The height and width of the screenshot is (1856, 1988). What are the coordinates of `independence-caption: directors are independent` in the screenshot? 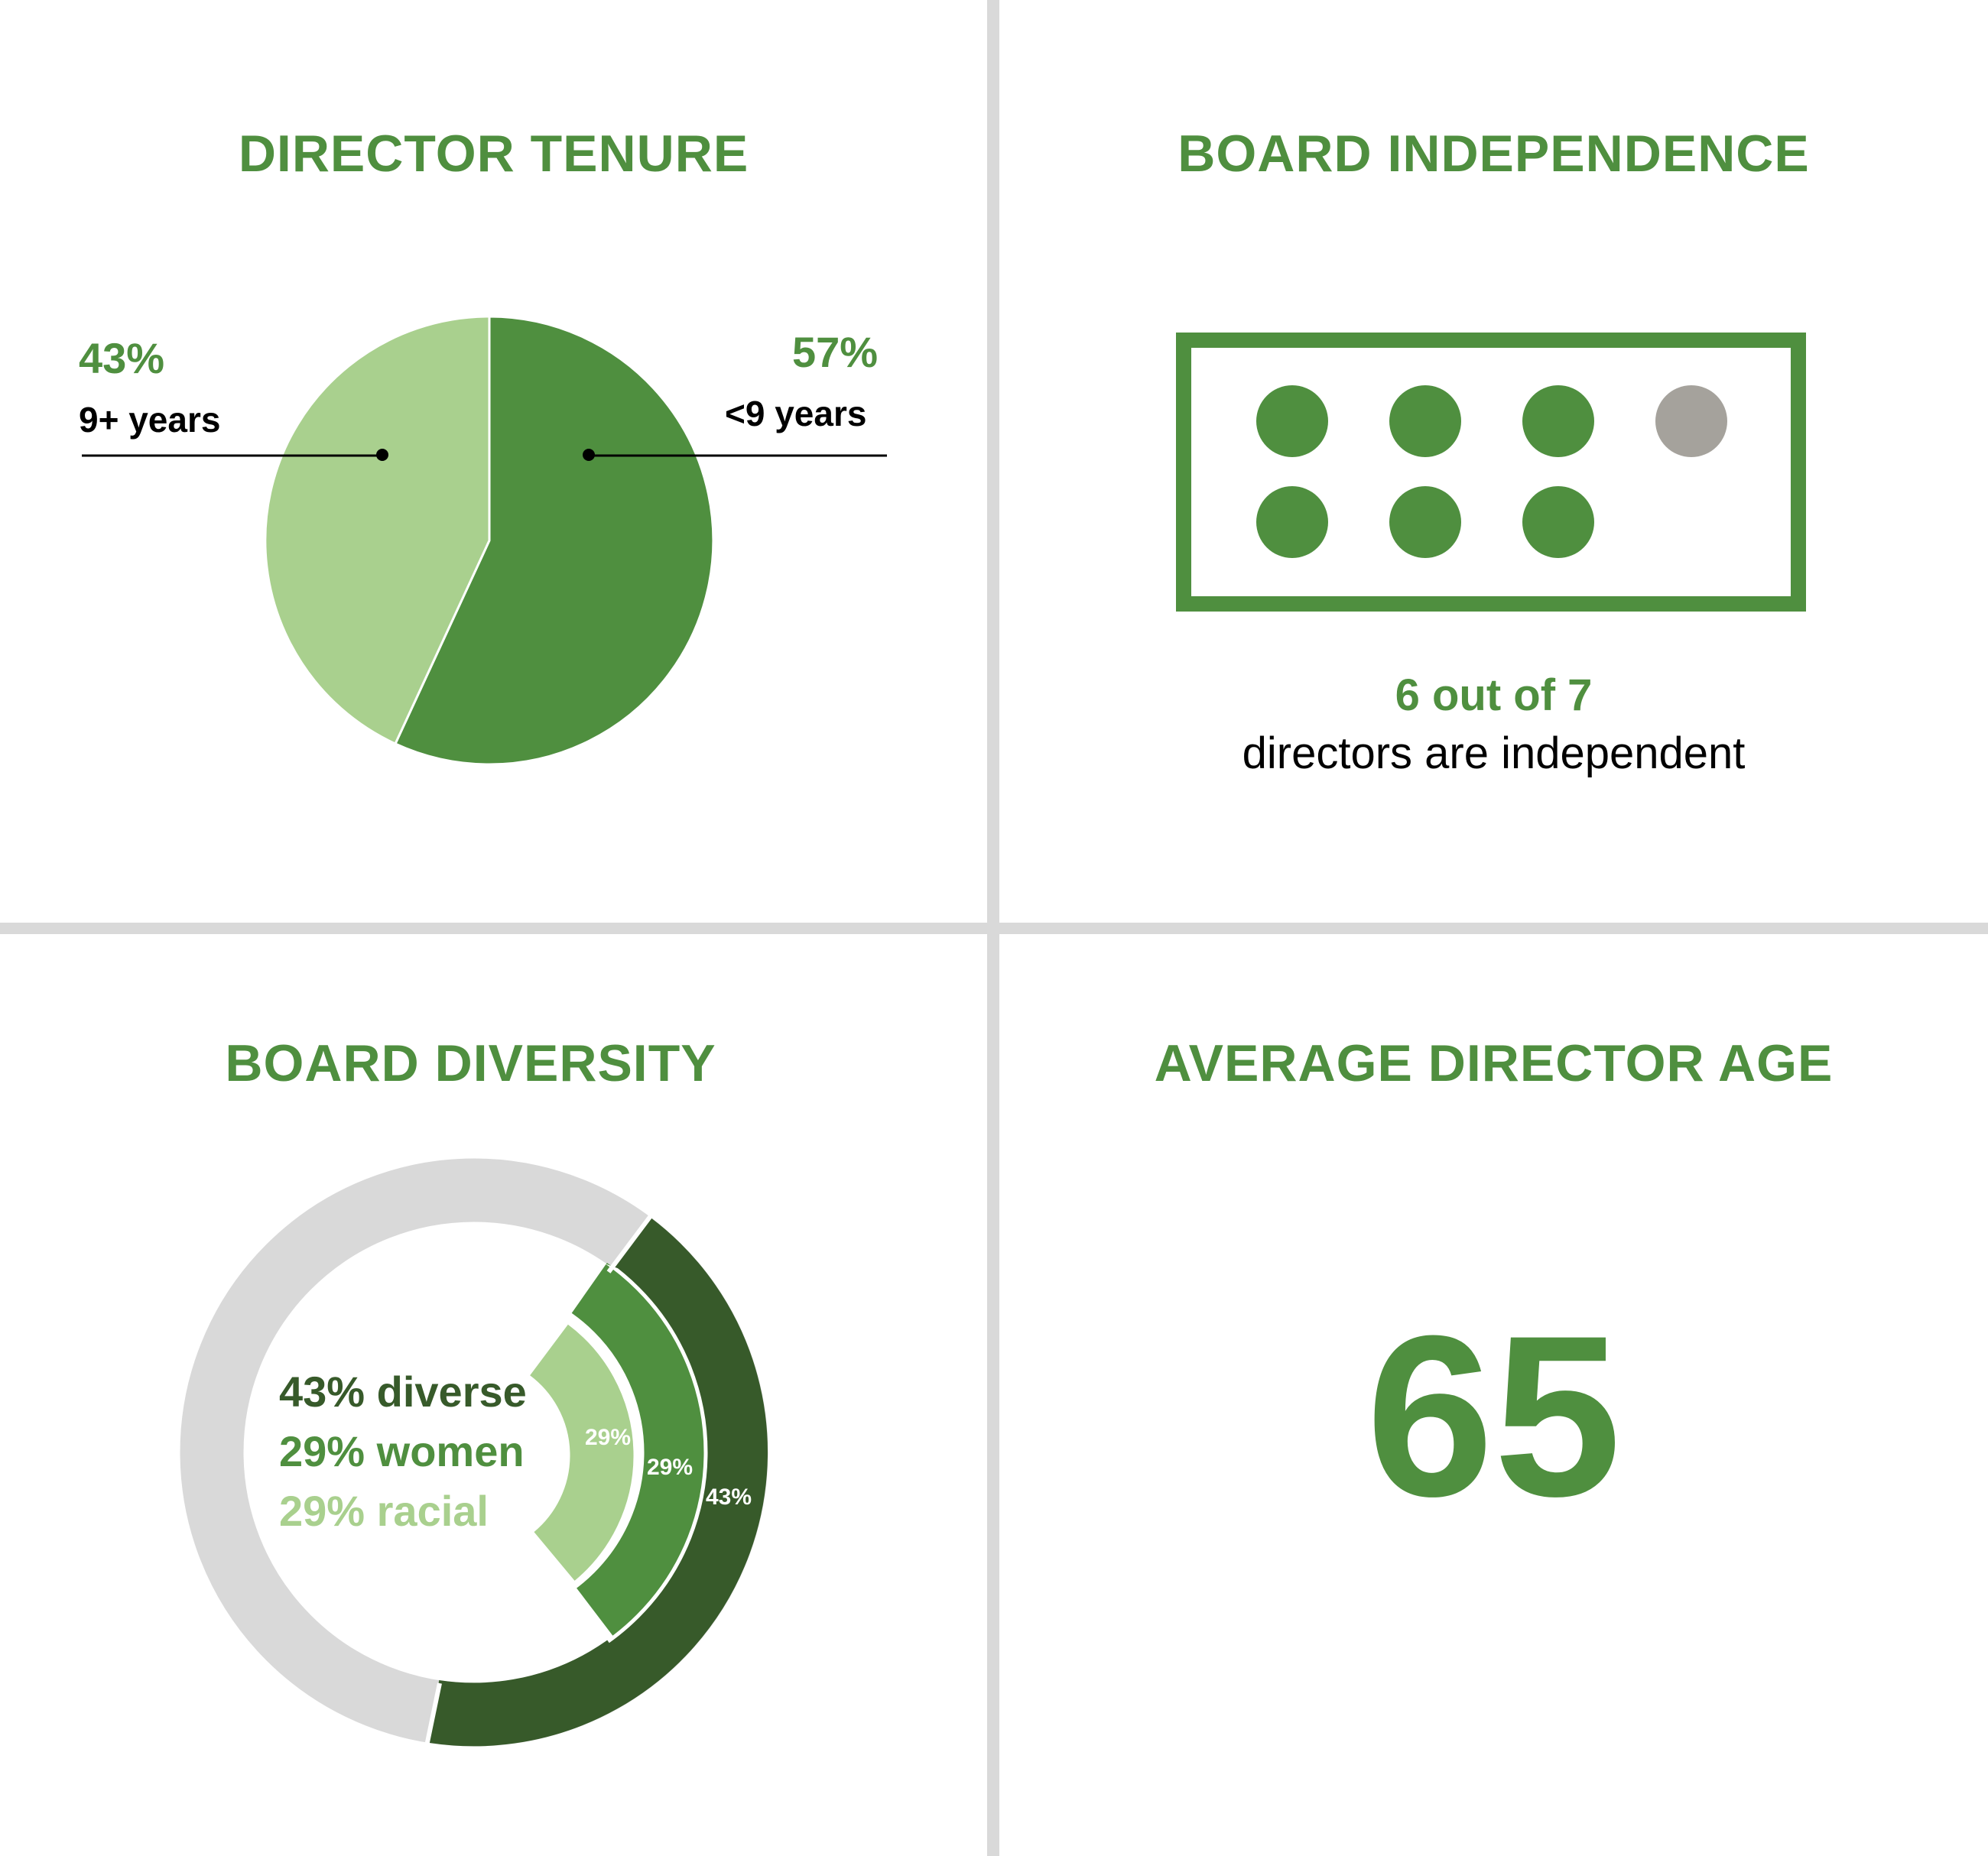 It's located at (1494, 753).